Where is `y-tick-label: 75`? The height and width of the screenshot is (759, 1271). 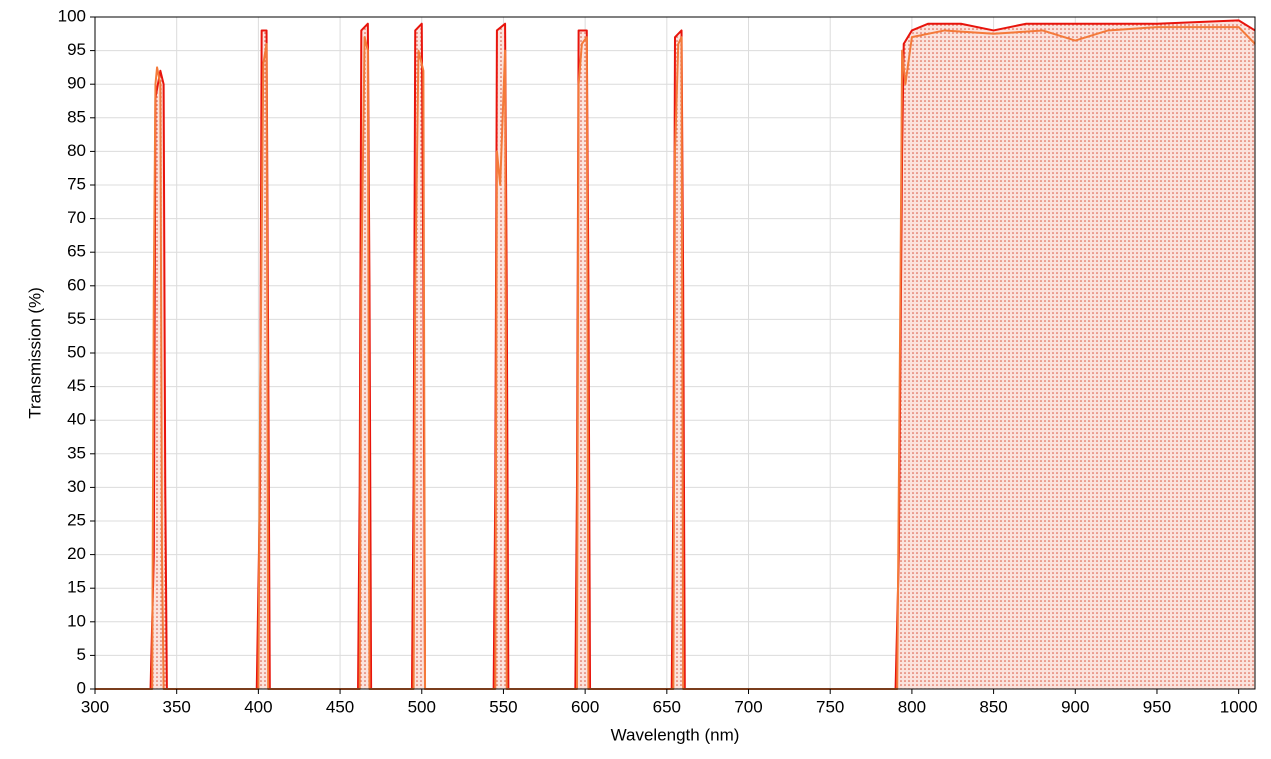
y-tick-label: 75 is located at coordinates (76, 183).